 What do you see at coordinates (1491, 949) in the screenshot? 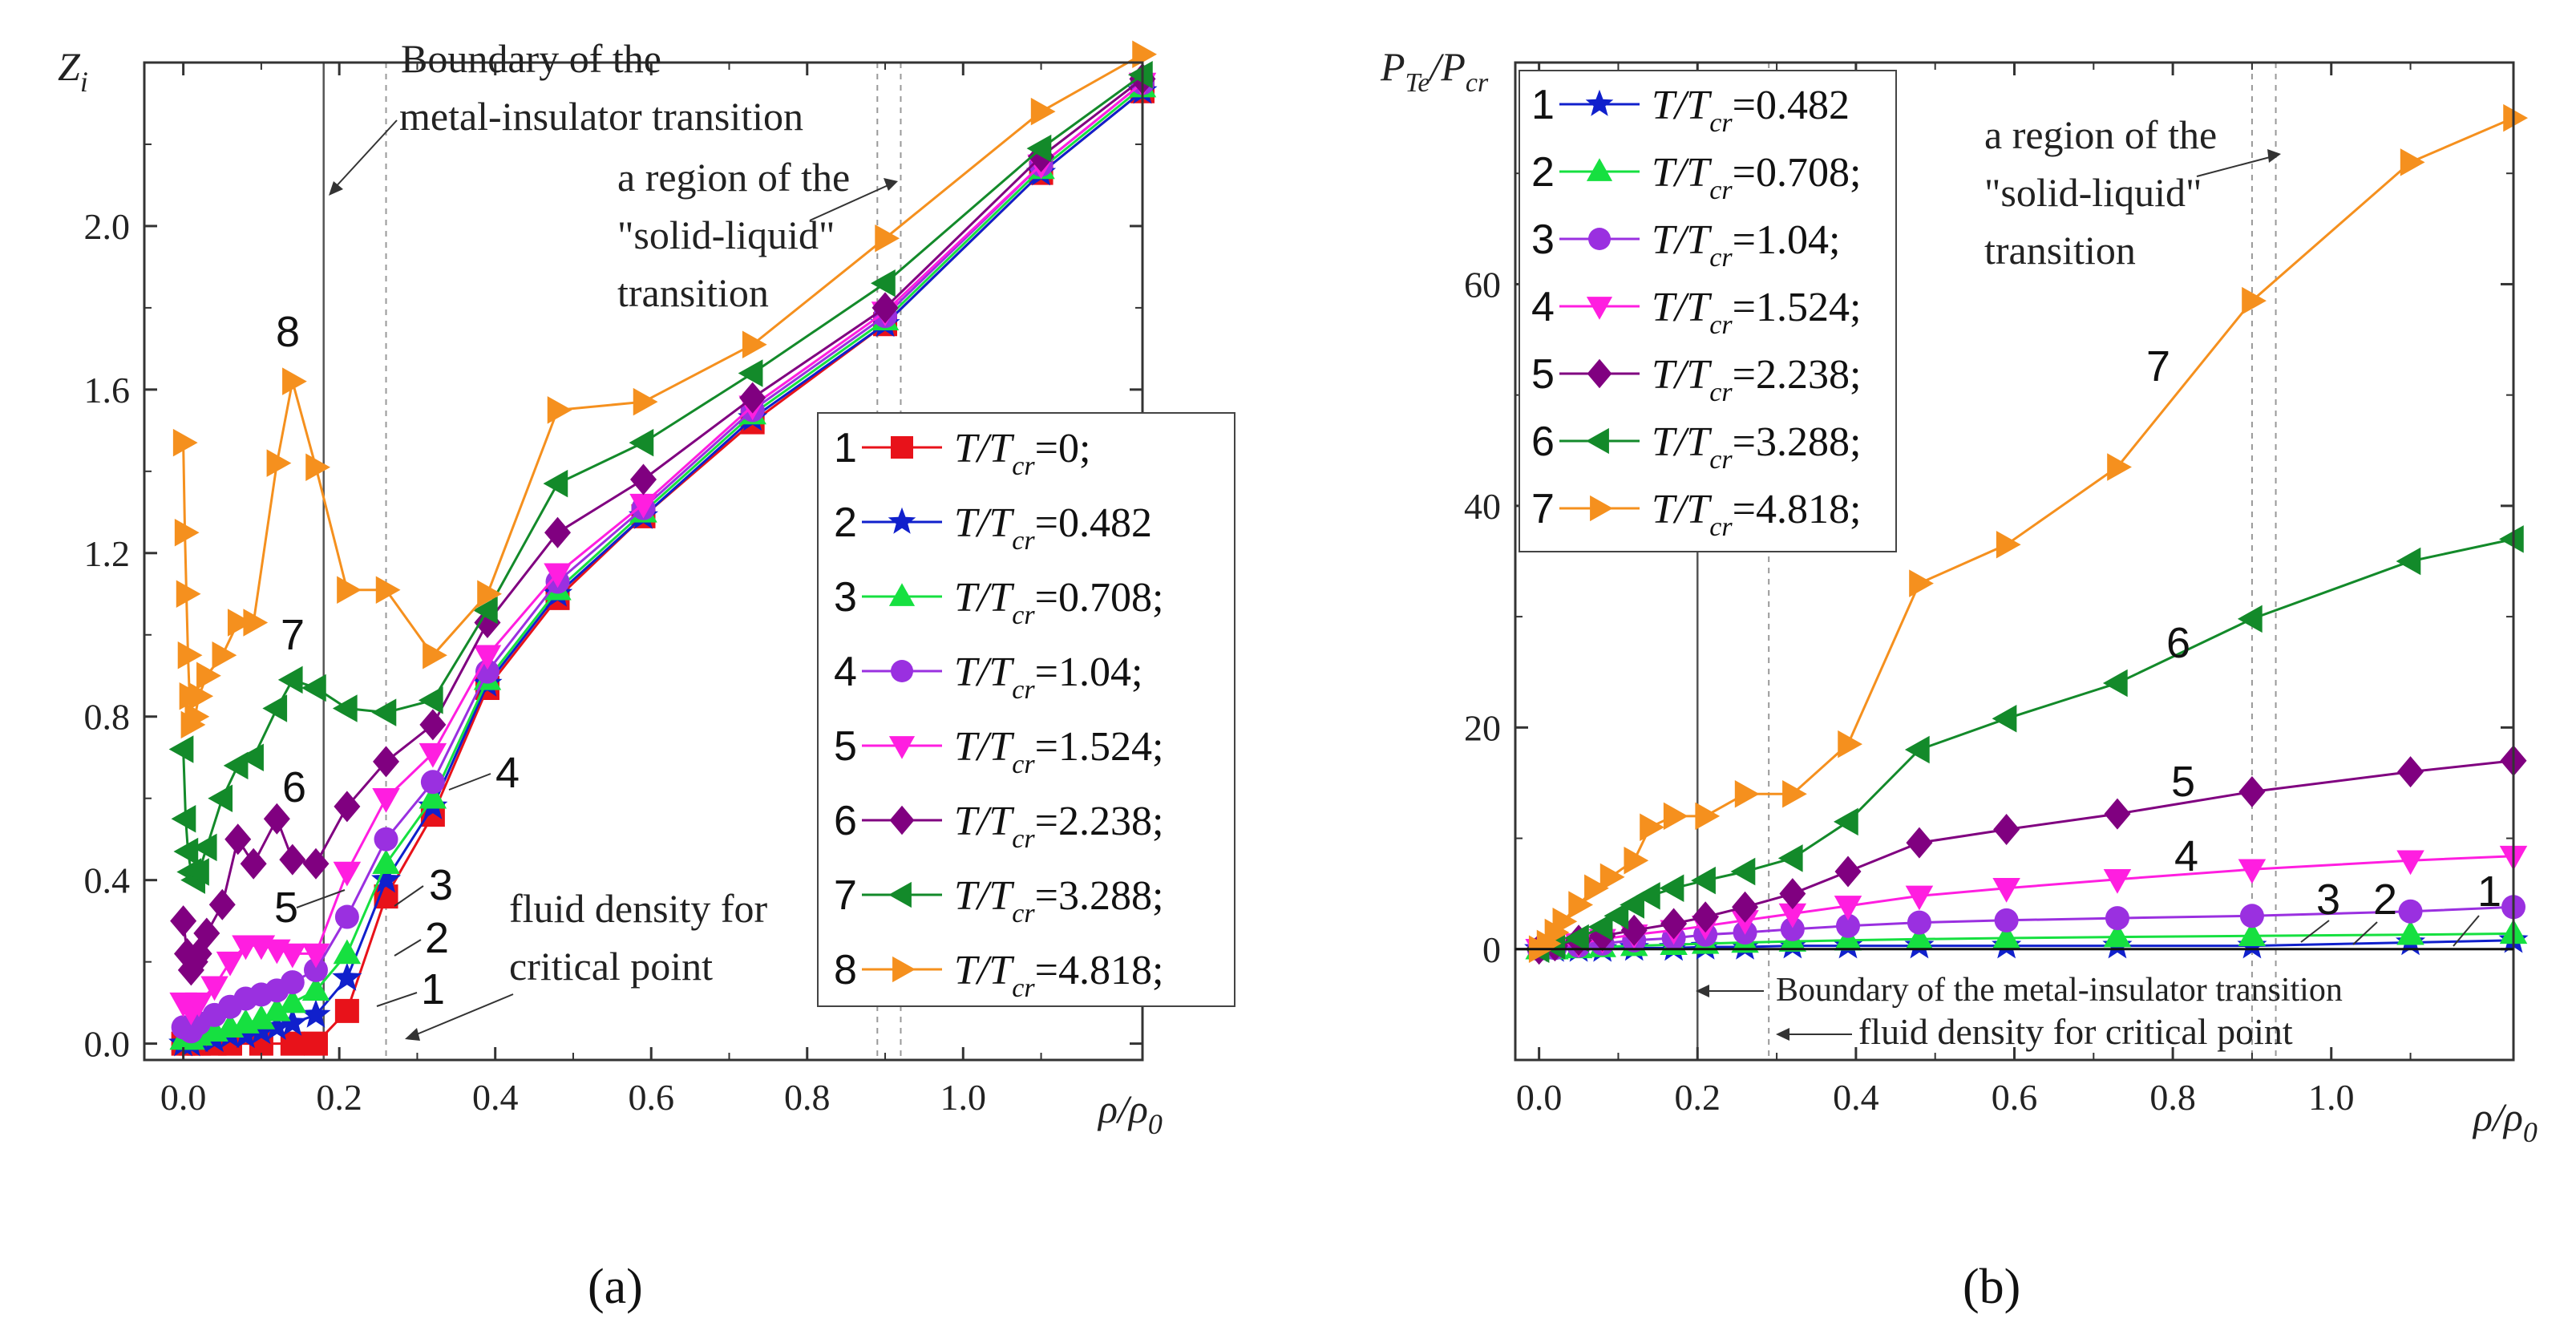
I see `chart-b-ytick-label: 0` at bounding box center [1491, 949].